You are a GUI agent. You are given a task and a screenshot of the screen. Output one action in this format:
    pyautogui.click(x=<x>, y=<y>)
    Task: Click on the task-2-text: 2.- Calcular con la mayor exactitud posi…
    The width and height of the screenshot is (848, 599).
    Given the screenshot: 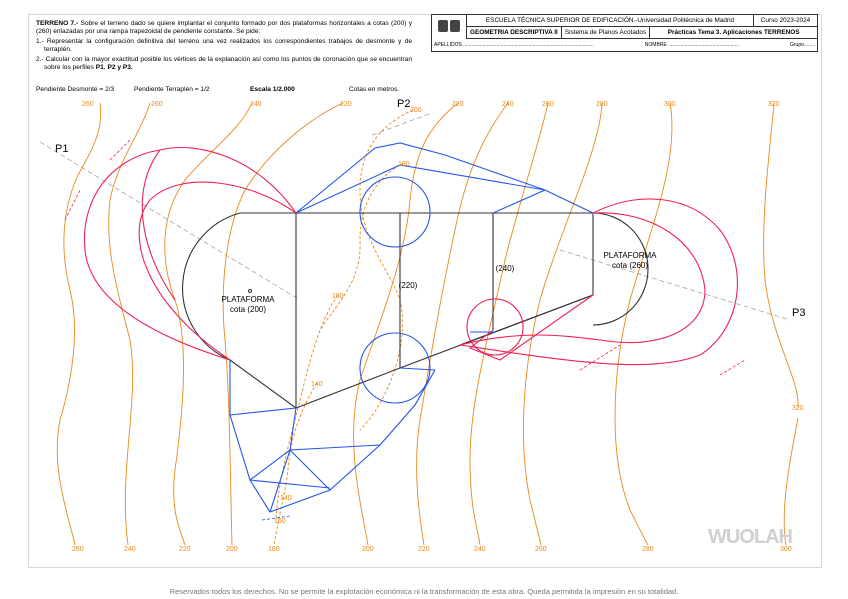 What is the action you would take?
    pyautogui.click(x=224, y=63)
    